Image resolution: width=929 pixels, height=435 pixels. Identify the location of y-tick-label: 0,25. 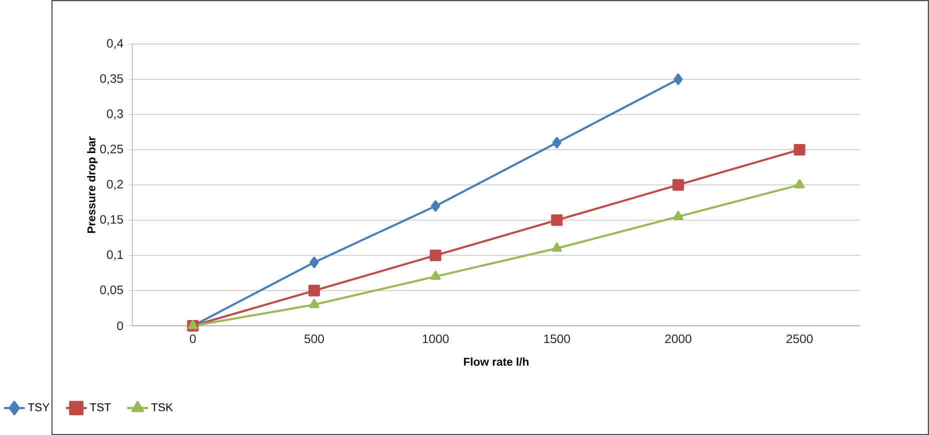
(111, 149).